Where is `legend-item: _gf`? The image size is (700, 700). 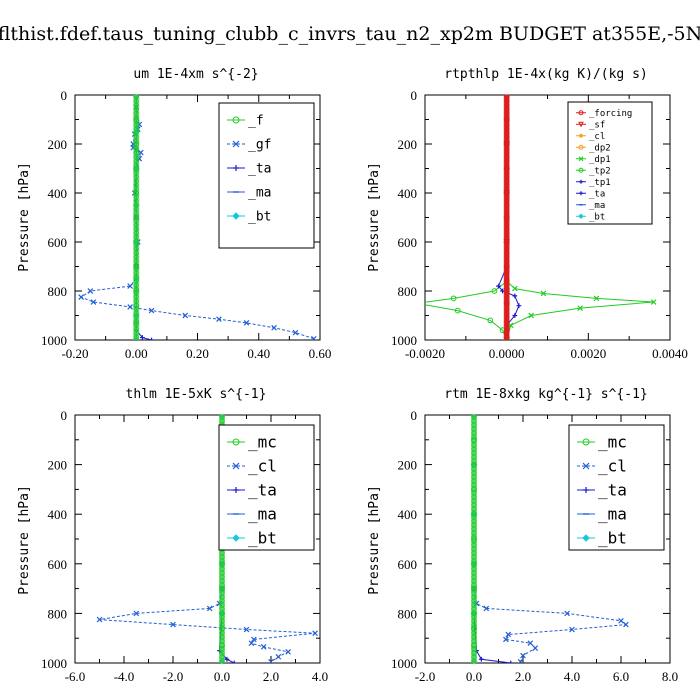 legend-item: _gf is located at coordinates (249, 145).